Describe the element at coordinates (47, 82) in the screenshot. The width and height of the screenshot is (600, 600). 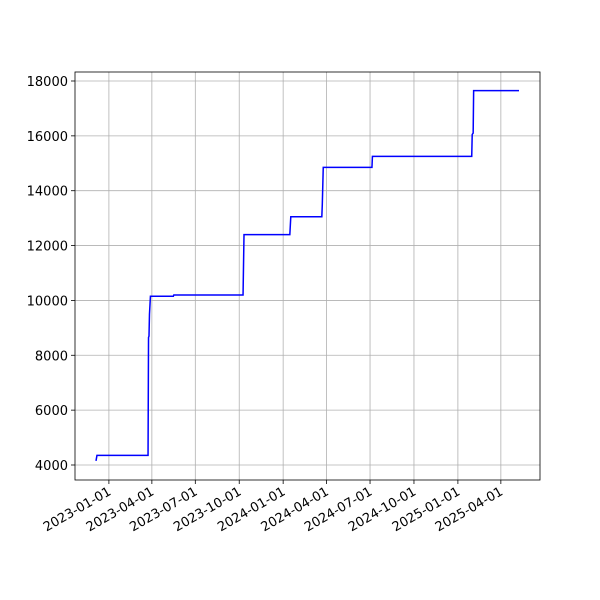
I see `y-tick-label: 18000` at that location.